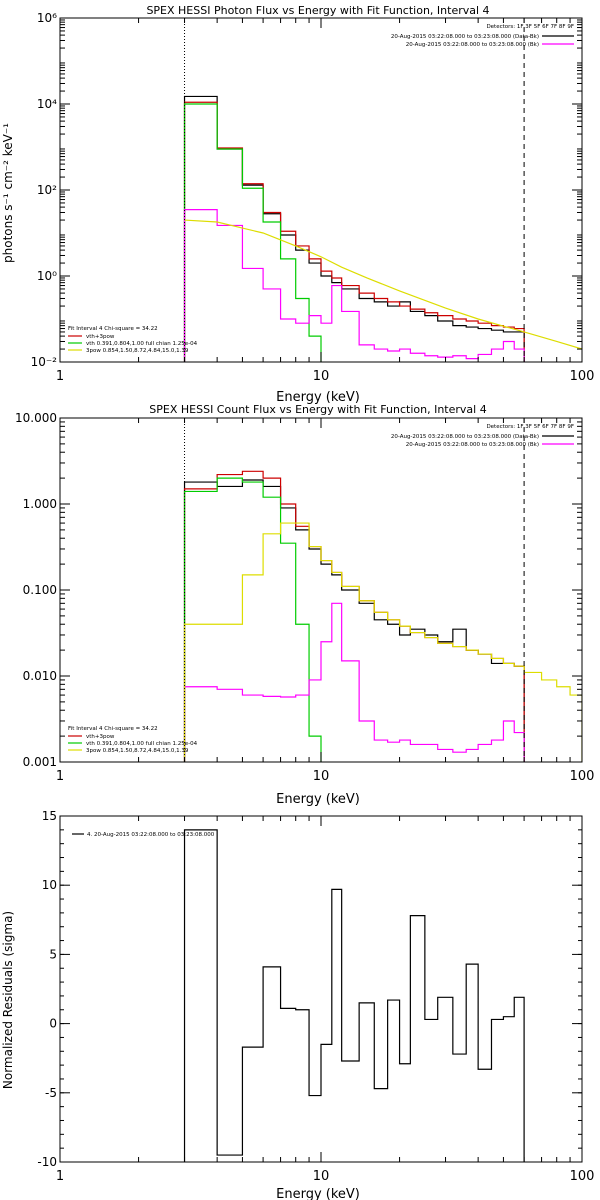  I want to click on y-tick-label: 5, so click(53, 954).